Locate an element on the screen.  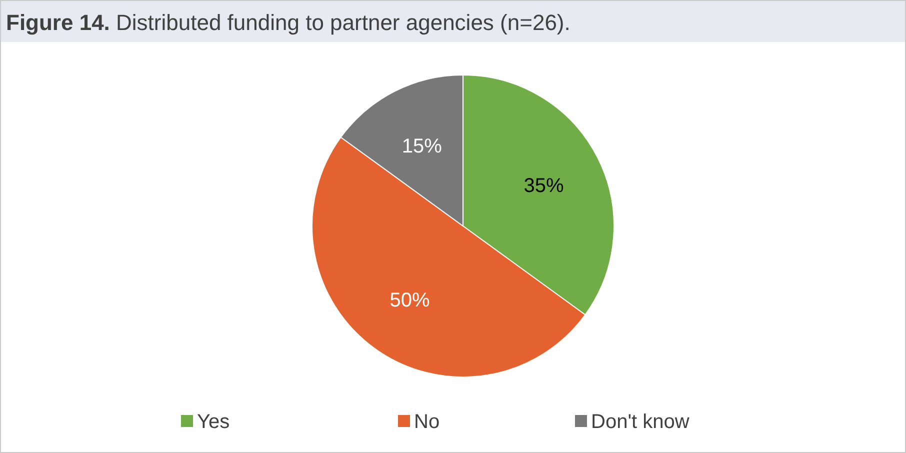
data-label: 35% is located at coordinates (544, 185).